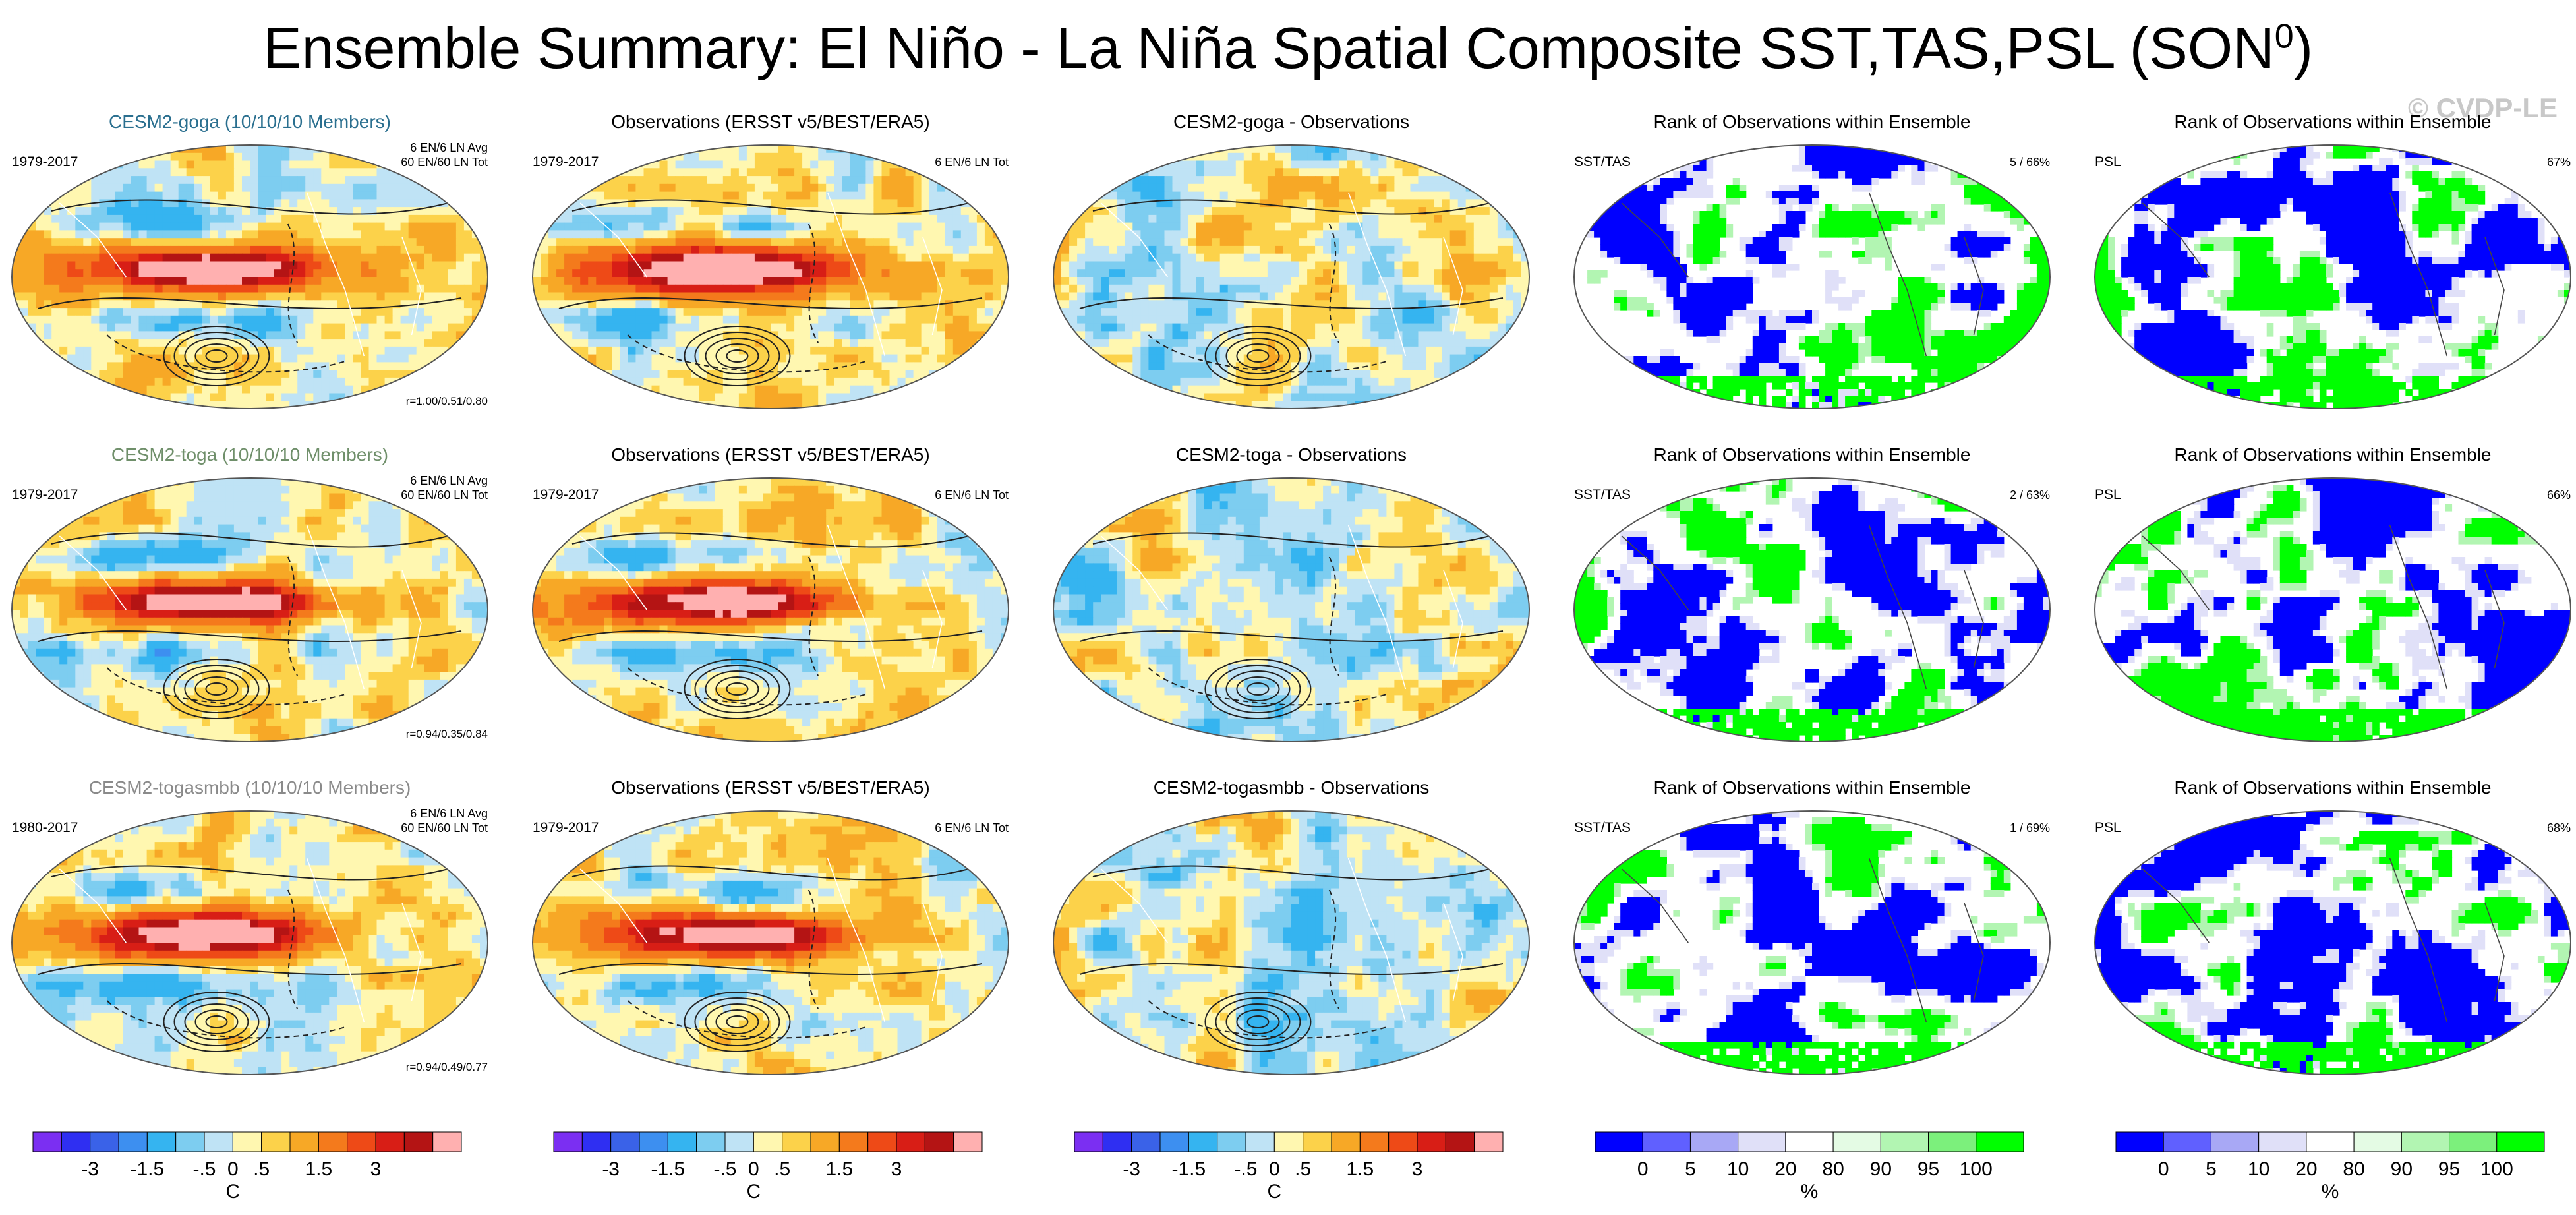 The width and height of the screenshot is (2576, 1215). Describe the element at coordinates (204, 1169) in the screenshot. I see `colorbar-tick-label: -.5` at that location.